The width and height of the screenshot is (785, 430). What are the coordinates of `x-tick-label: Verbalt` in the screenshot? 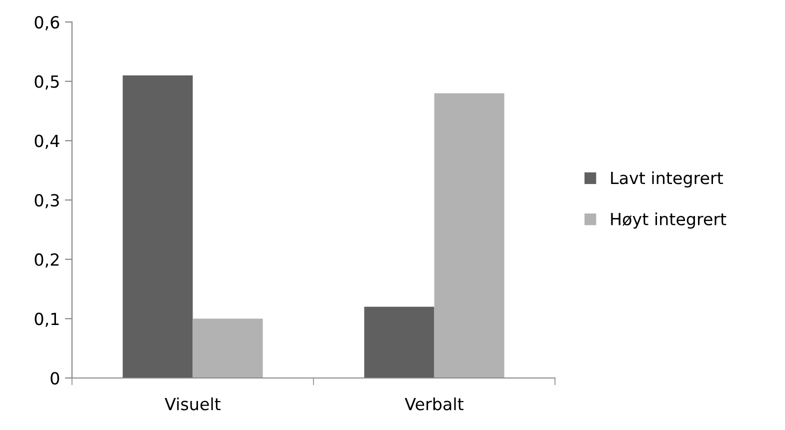 It's located at (434, 403).